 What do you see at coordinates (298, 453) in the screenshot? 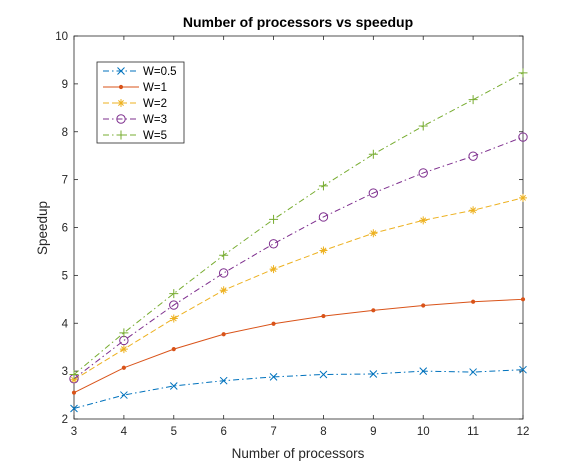
I see `x-axis-label: Number of processors` at bounding box center [298, 453].